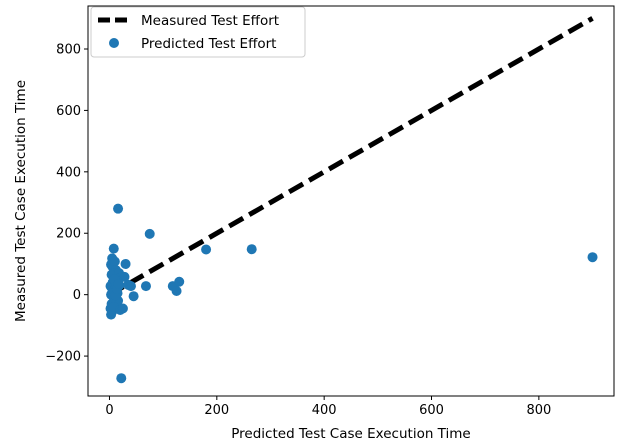  I want to click on x-tick-label: 400, so click(324, 410).